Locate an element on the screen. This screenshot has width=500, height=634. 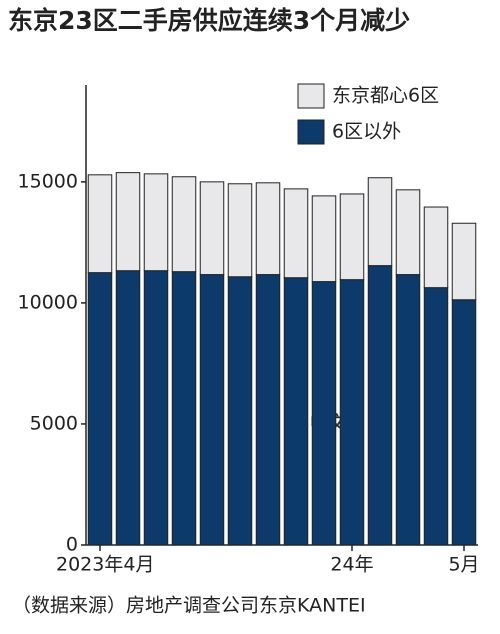
legend-label: 东京都心6区 is located at coordinates (385, 96).